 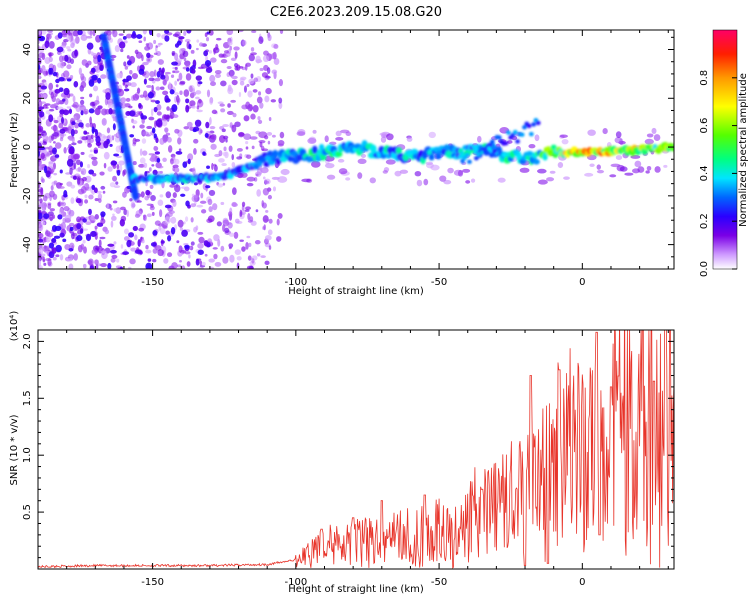 I want to click on spectrogram-x-tick-label: -50, so click(x=439, y=282).